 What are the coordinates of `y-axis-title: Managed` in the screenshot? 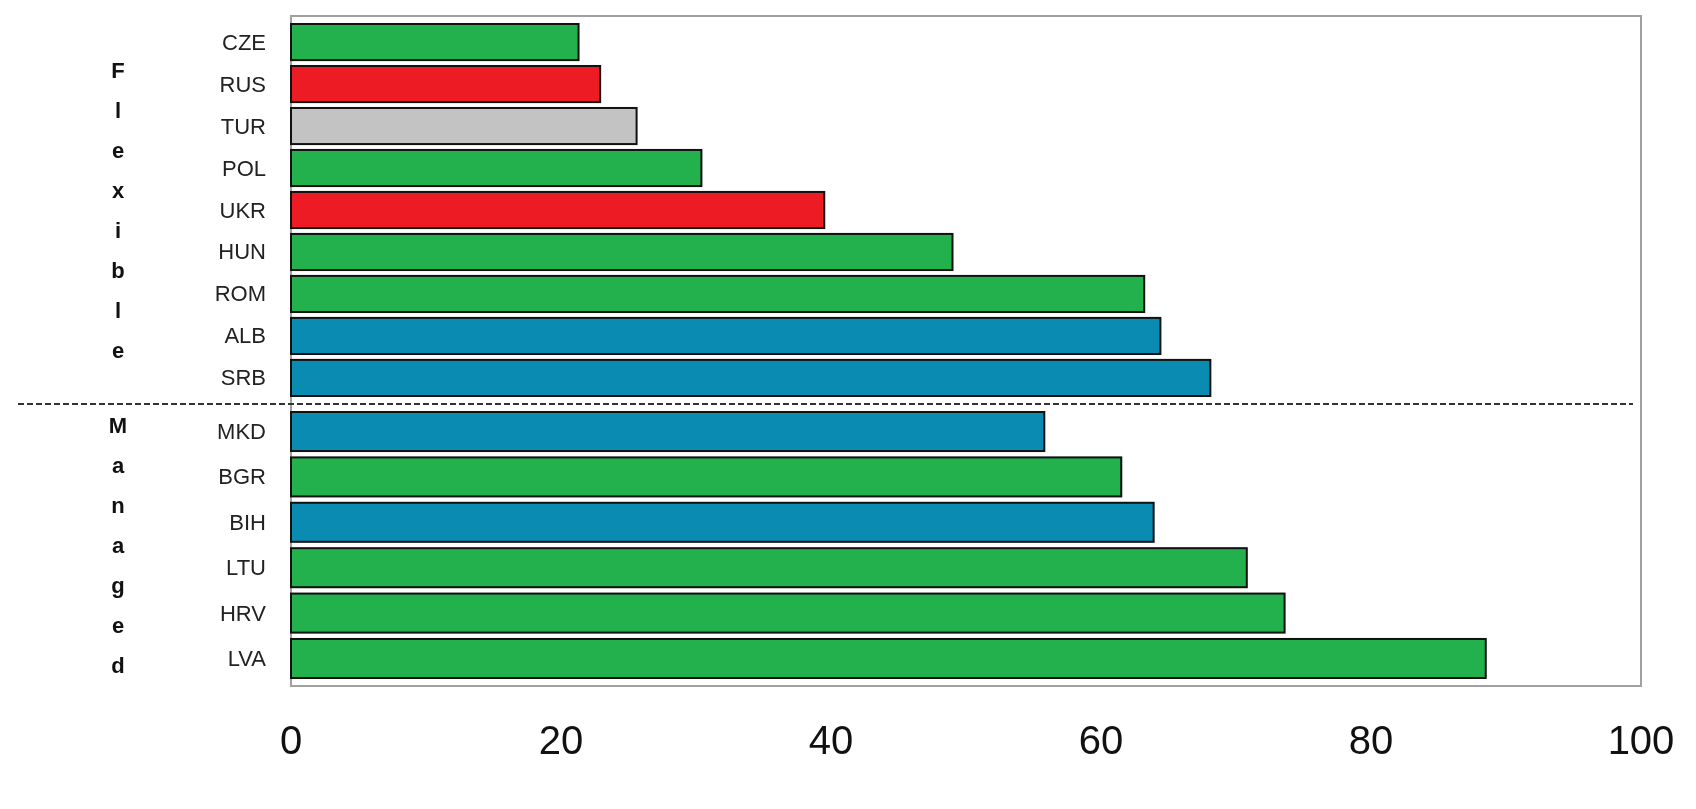 It's located at (118, 545).